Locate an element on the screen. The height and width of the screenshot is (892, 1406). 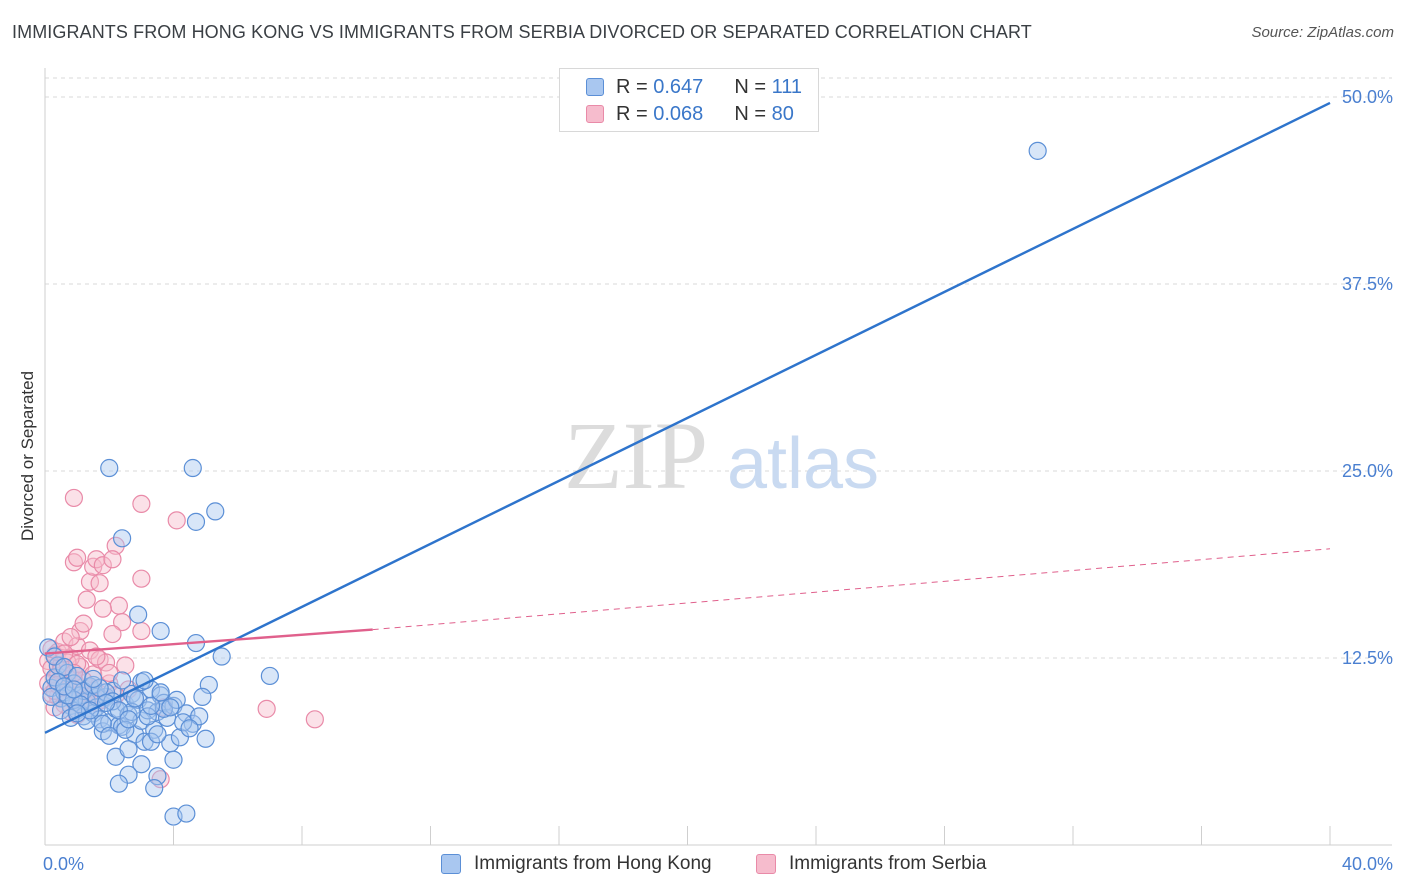
series-label-serbia: Immigrants from Serbia is located at coordinates (888, 863).